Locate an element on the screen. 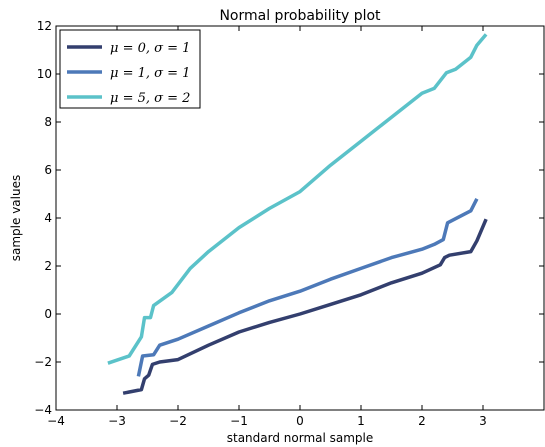 This screenshot has height=447, width=545. legend: μ = 0, σ = 1 μ = 1, σ = 1 μ = 5, σ = 2 is located at coordinates (130, 69).